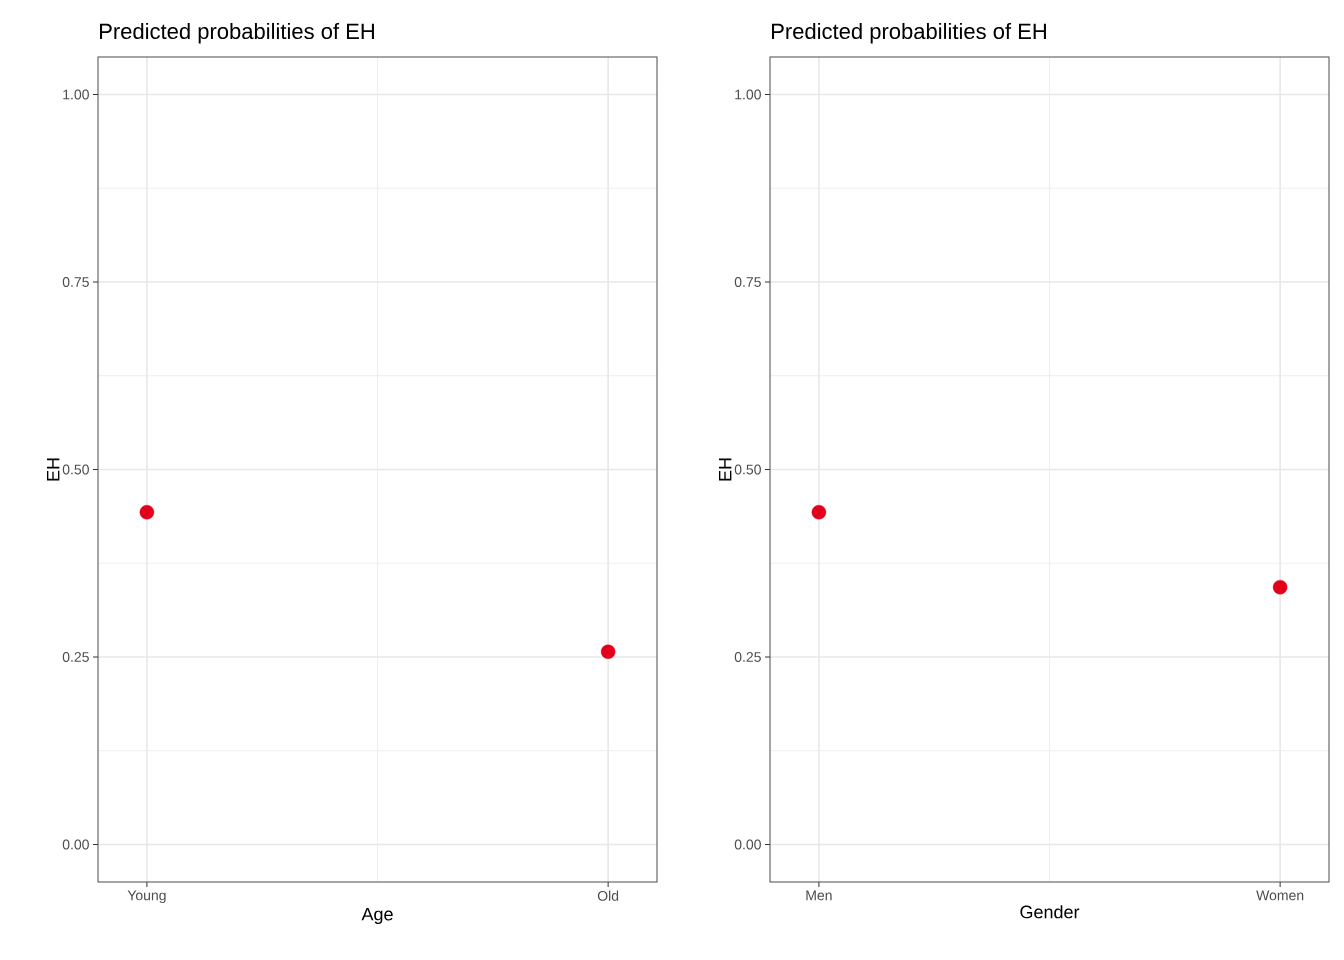 The image size is (1344, 960). What do you see at coordinates (377, 916) in the screenshot?
I see `x-axis-title: Age` at bounding box center [377, 916].